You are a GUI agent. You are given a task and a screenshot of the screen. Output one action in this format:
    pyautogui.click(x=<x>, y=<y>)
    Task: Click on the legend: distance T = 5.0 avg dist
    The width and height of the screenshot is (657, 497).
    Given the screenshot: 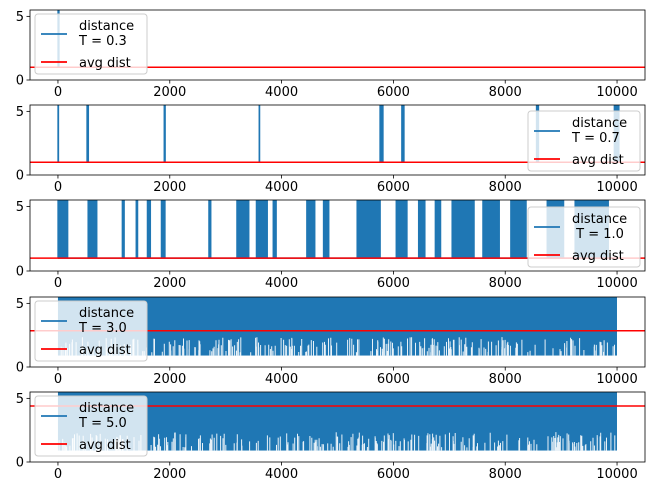 What is the action you would take?
    pyautogui.click(x=91, y=426)
    